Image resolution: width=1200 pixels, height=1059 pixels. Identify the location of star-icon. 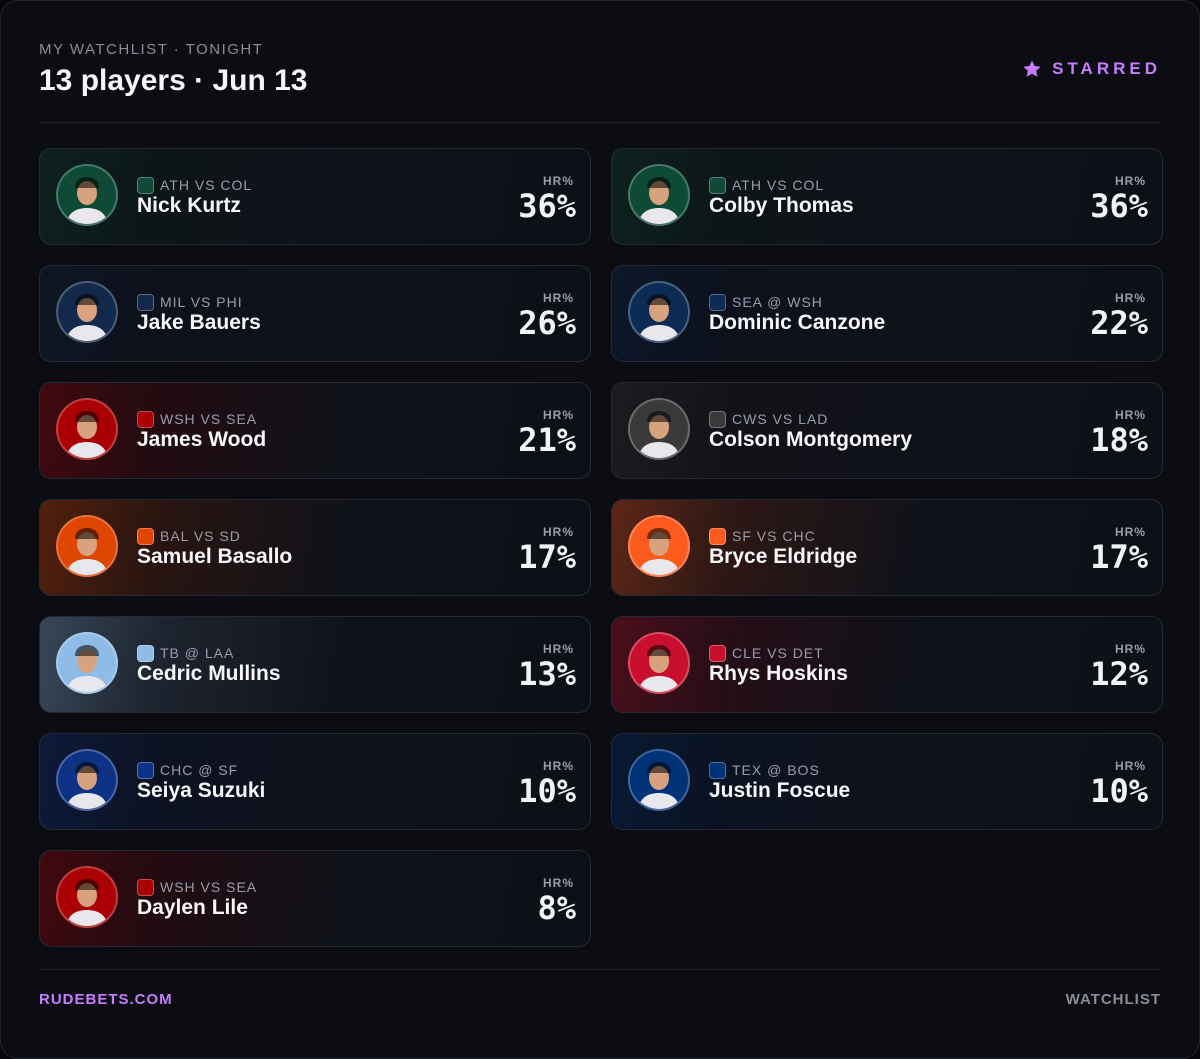
(1032, 68).